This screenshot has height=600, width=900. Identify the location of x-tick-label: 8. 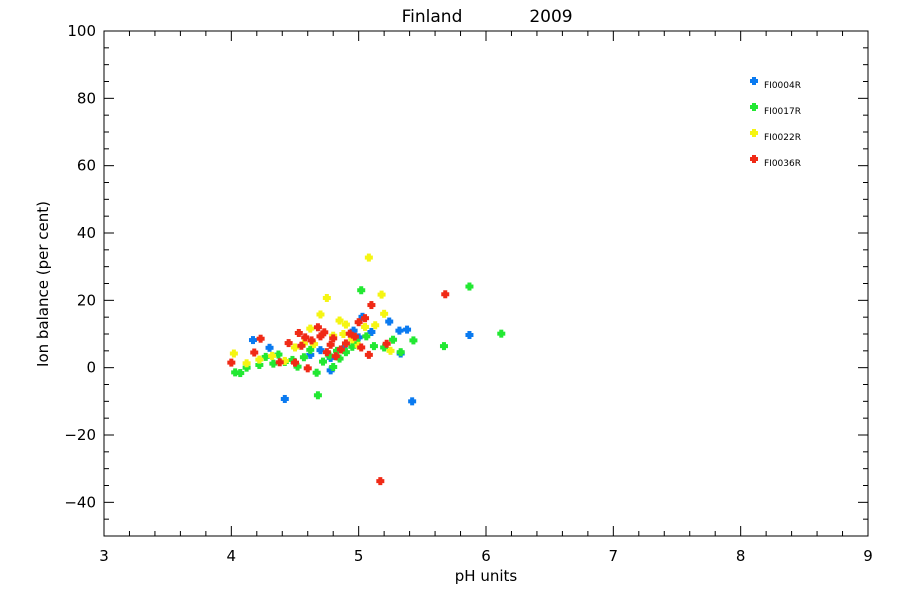
(741, 556).